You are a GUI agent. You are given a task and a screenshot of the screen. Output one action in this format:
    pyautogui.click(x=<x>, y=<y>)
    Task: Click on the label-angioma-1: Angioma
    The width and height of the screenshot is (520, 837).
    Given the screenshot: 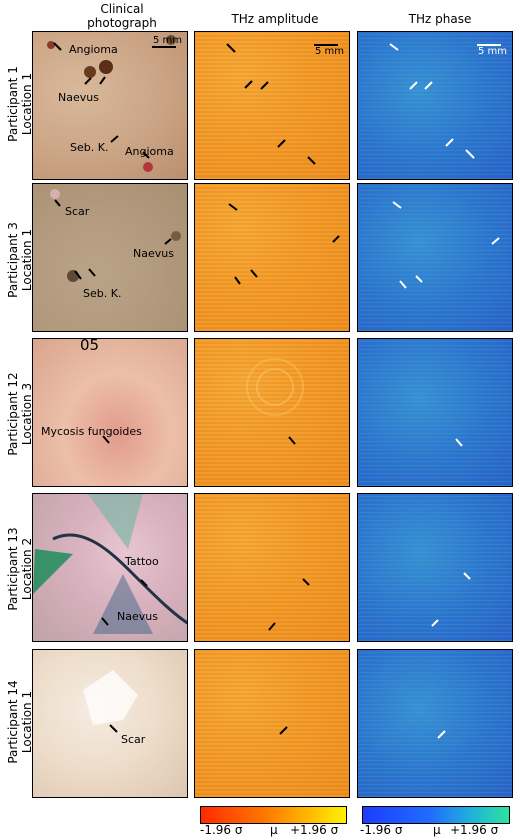 What is the action you would take?
    pyautogui.click(x=93, y=49)
    